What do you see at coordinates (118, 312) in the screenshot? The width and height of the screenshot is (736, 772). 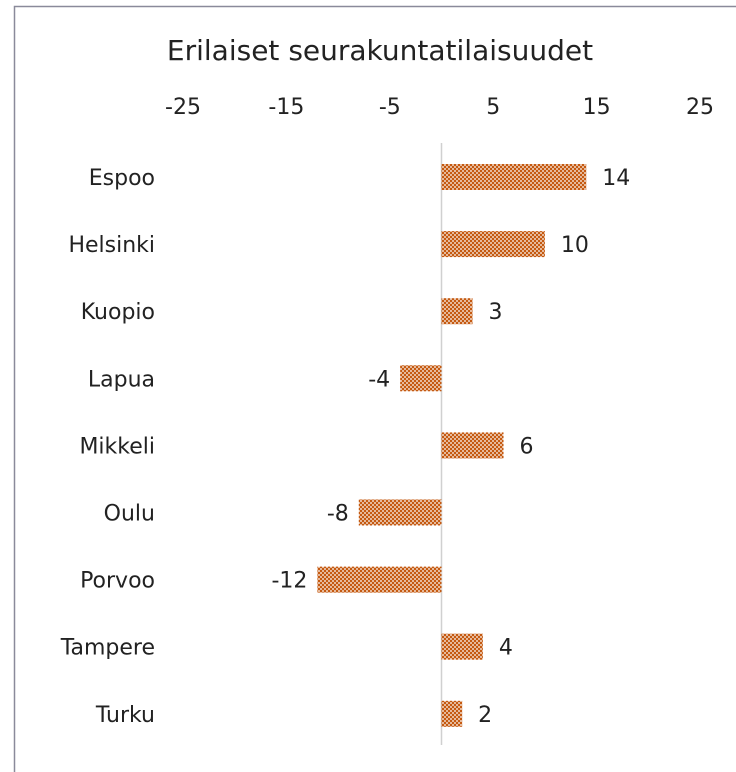 I see `y-tick-label: Kuopio` at bounding box center [118, 312].